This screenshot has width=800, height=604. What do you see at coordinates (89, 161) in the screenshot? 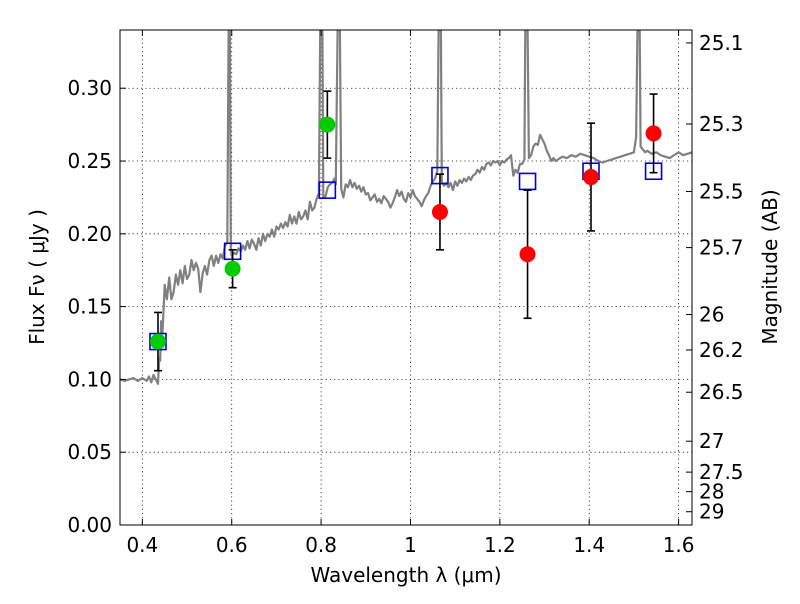
I see `y-tick-label: 0.25` at bounding box center [89, 161].